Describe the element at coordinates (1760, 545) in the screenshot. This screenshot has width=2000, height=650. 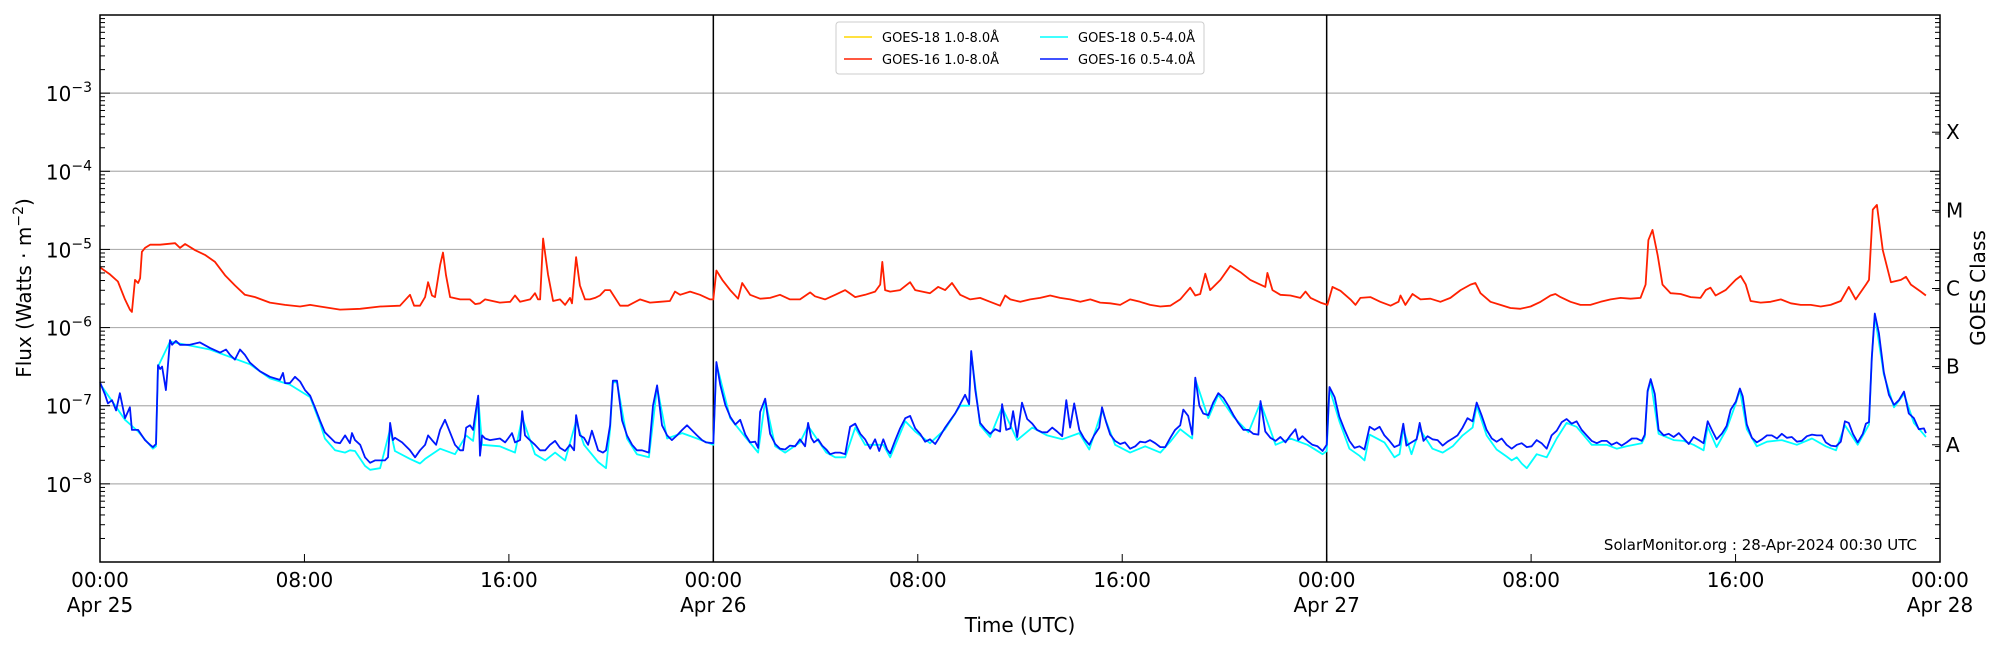
I see `source-annotation: SolarMonitor.org : 28-Apr-2024 00:30 UTC` at that location.